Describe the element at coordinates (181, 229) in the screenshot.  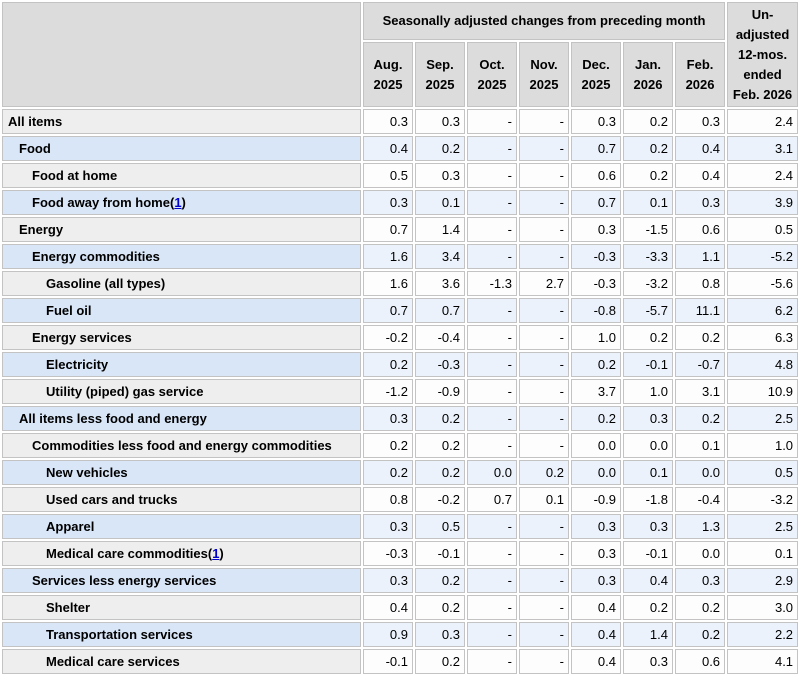
I see `row-label: Energy` at that location.